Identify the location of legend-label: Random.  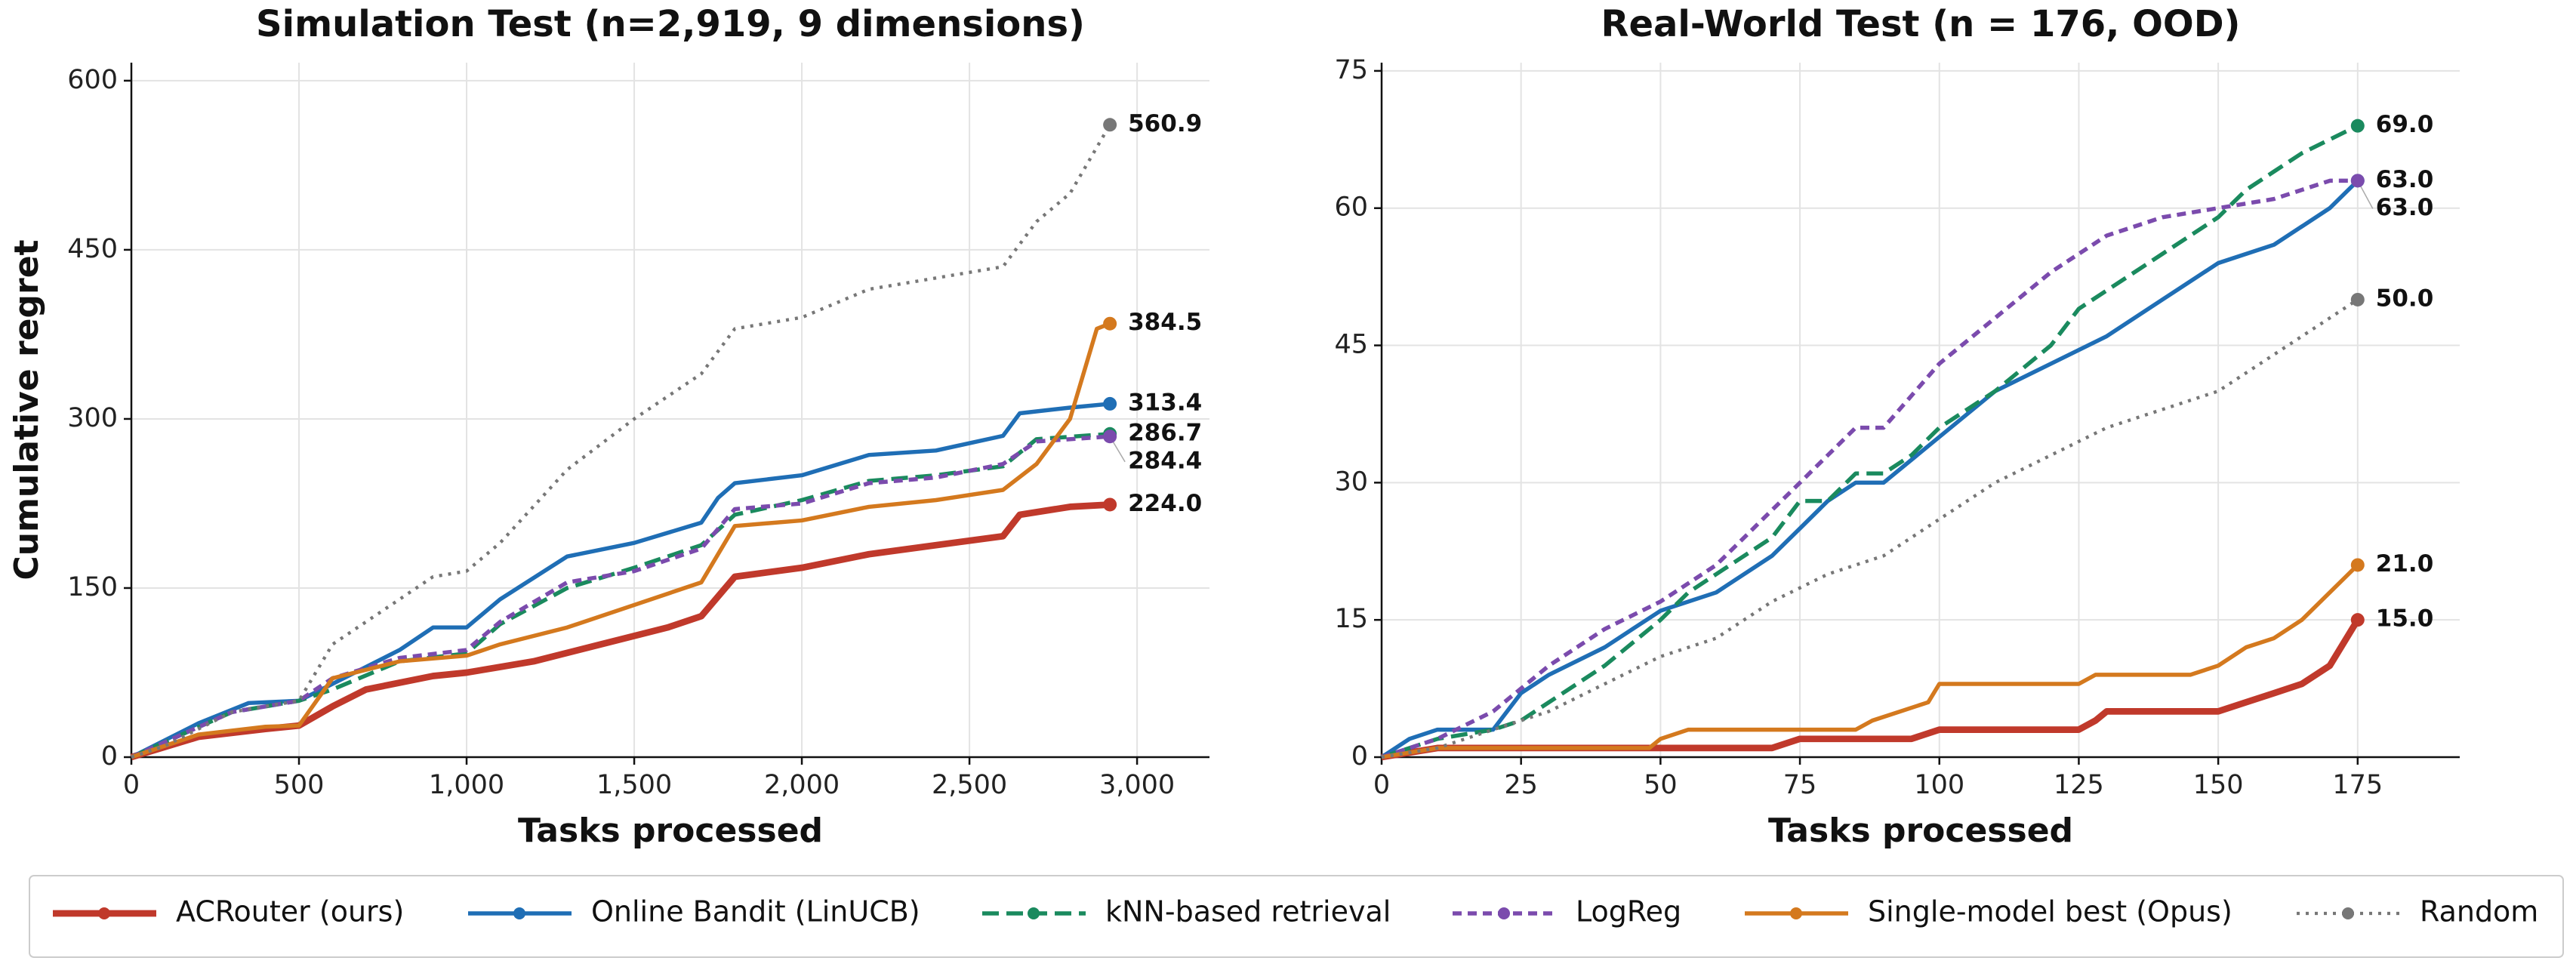
(2479, 912).